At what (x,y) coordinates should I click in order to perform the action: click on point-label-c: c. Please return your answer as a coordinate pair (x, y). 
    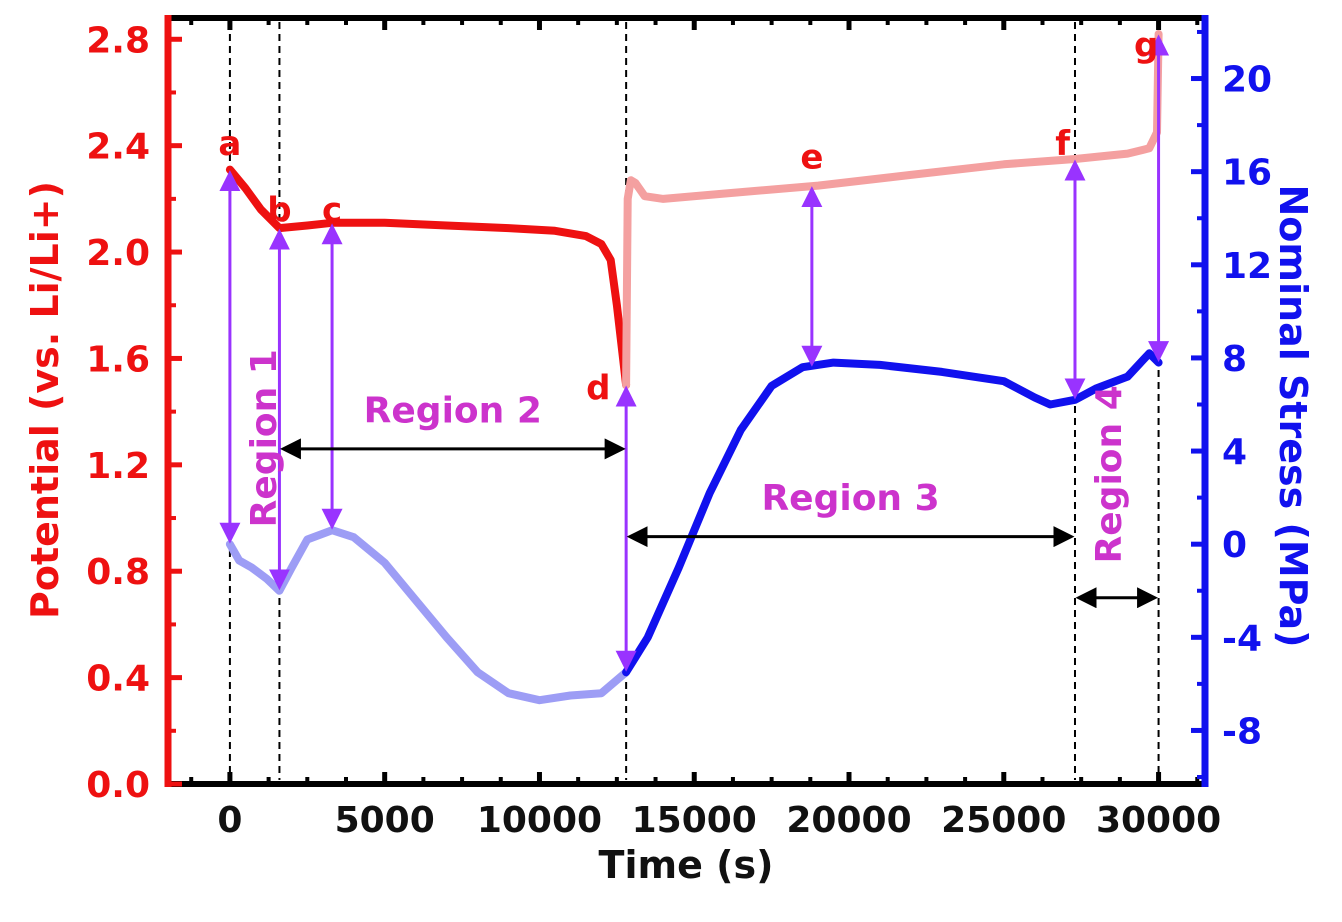
    Looking at the image, I should click on (332, 211).